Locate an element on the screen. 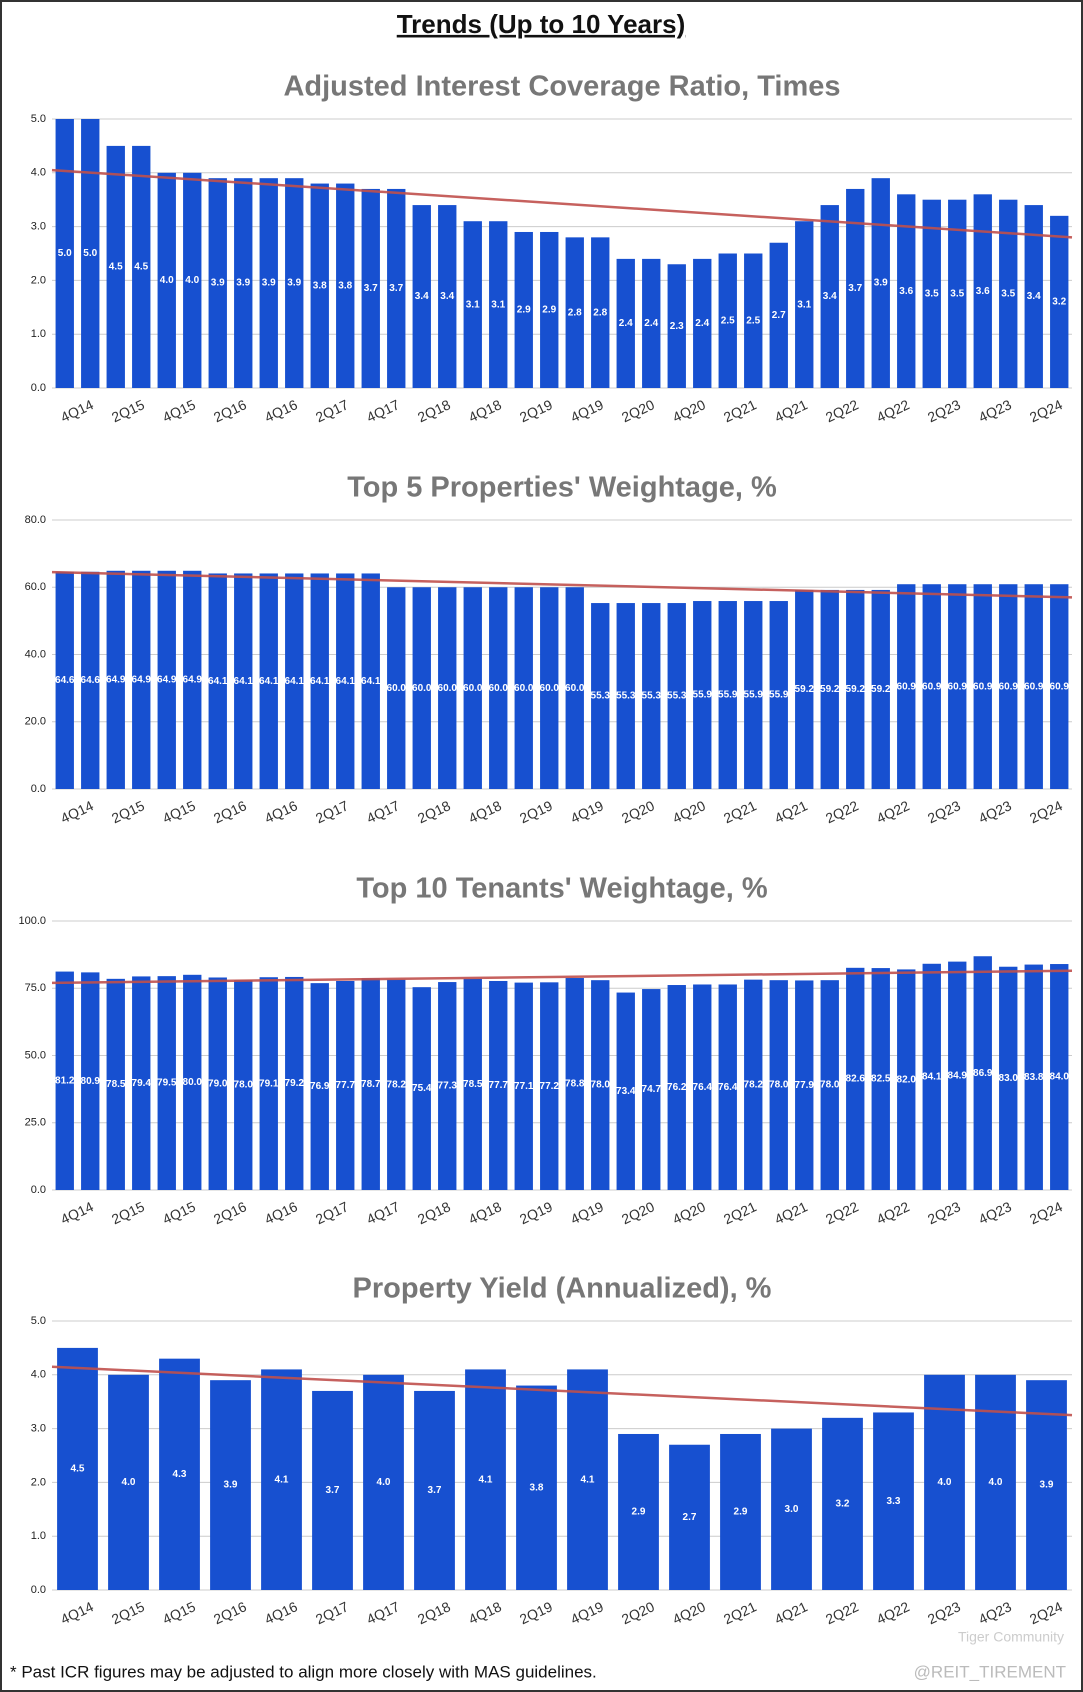  value-label: 78.2 is located at coordinates (754, 1084).